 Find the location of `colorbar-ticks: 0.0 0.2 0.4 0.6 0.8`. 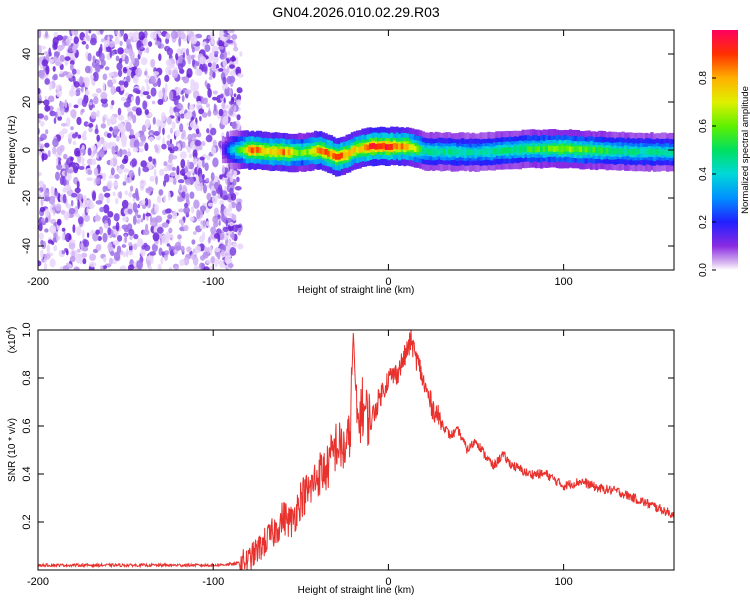

colorbar-ticks: 0.0 0.2 0.4 0.6 0.8 is located at coordinates (707, 174).